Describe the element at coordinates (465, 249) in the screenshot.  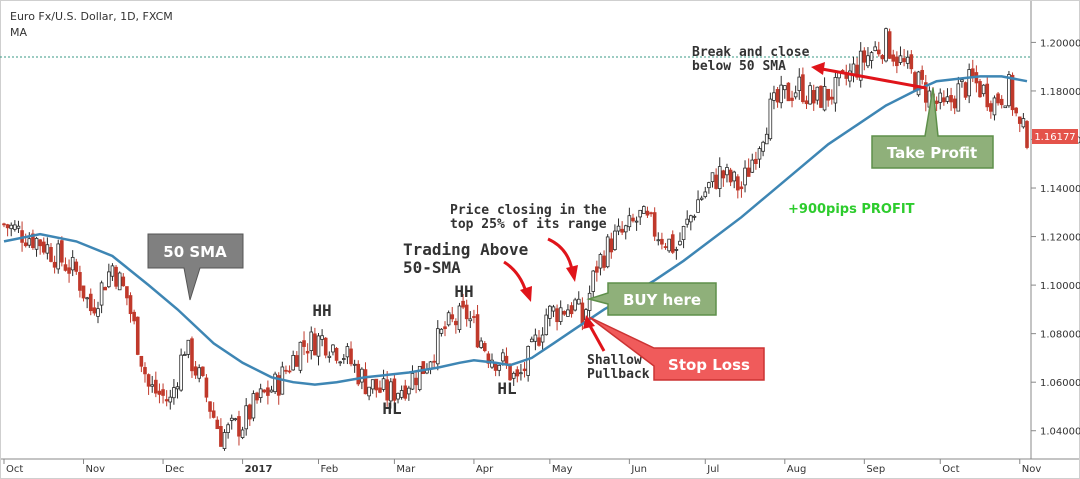
I see `trading-above-line1: Trading Above` at that location.